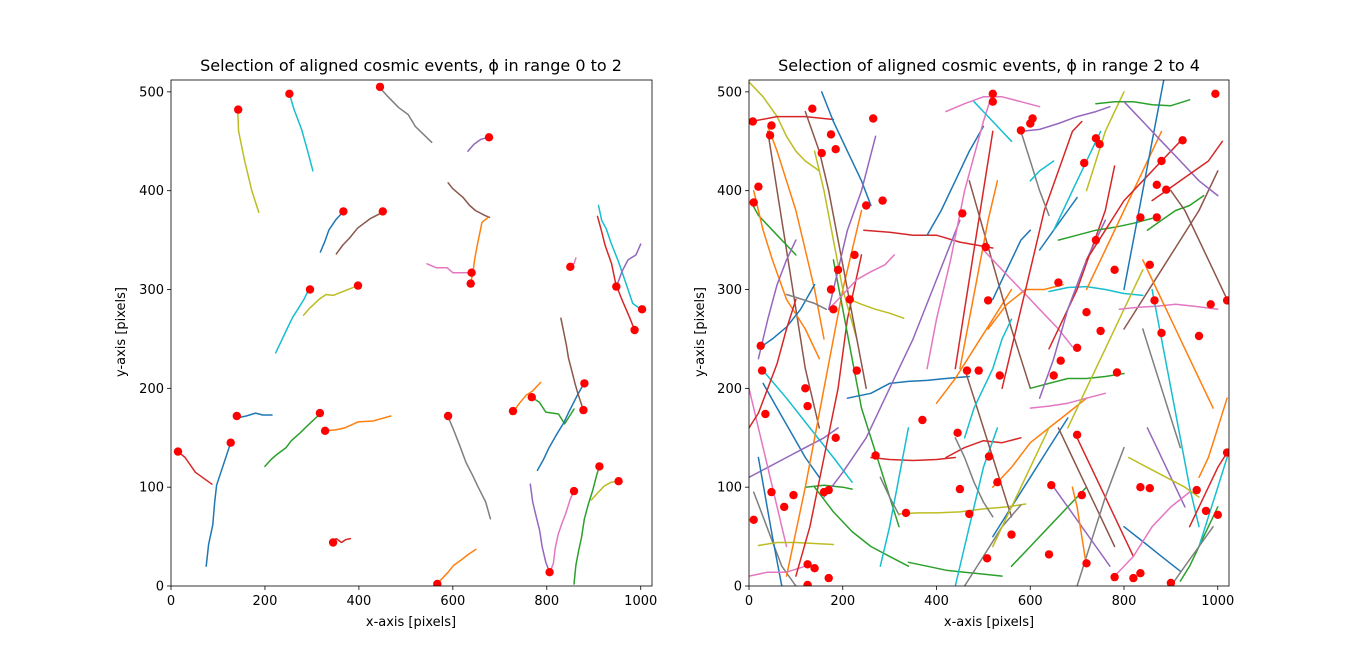  Describe the element at coordinates (749, 601) in the screenshot. I see `right-x-tick-label-0: 0` at that location.